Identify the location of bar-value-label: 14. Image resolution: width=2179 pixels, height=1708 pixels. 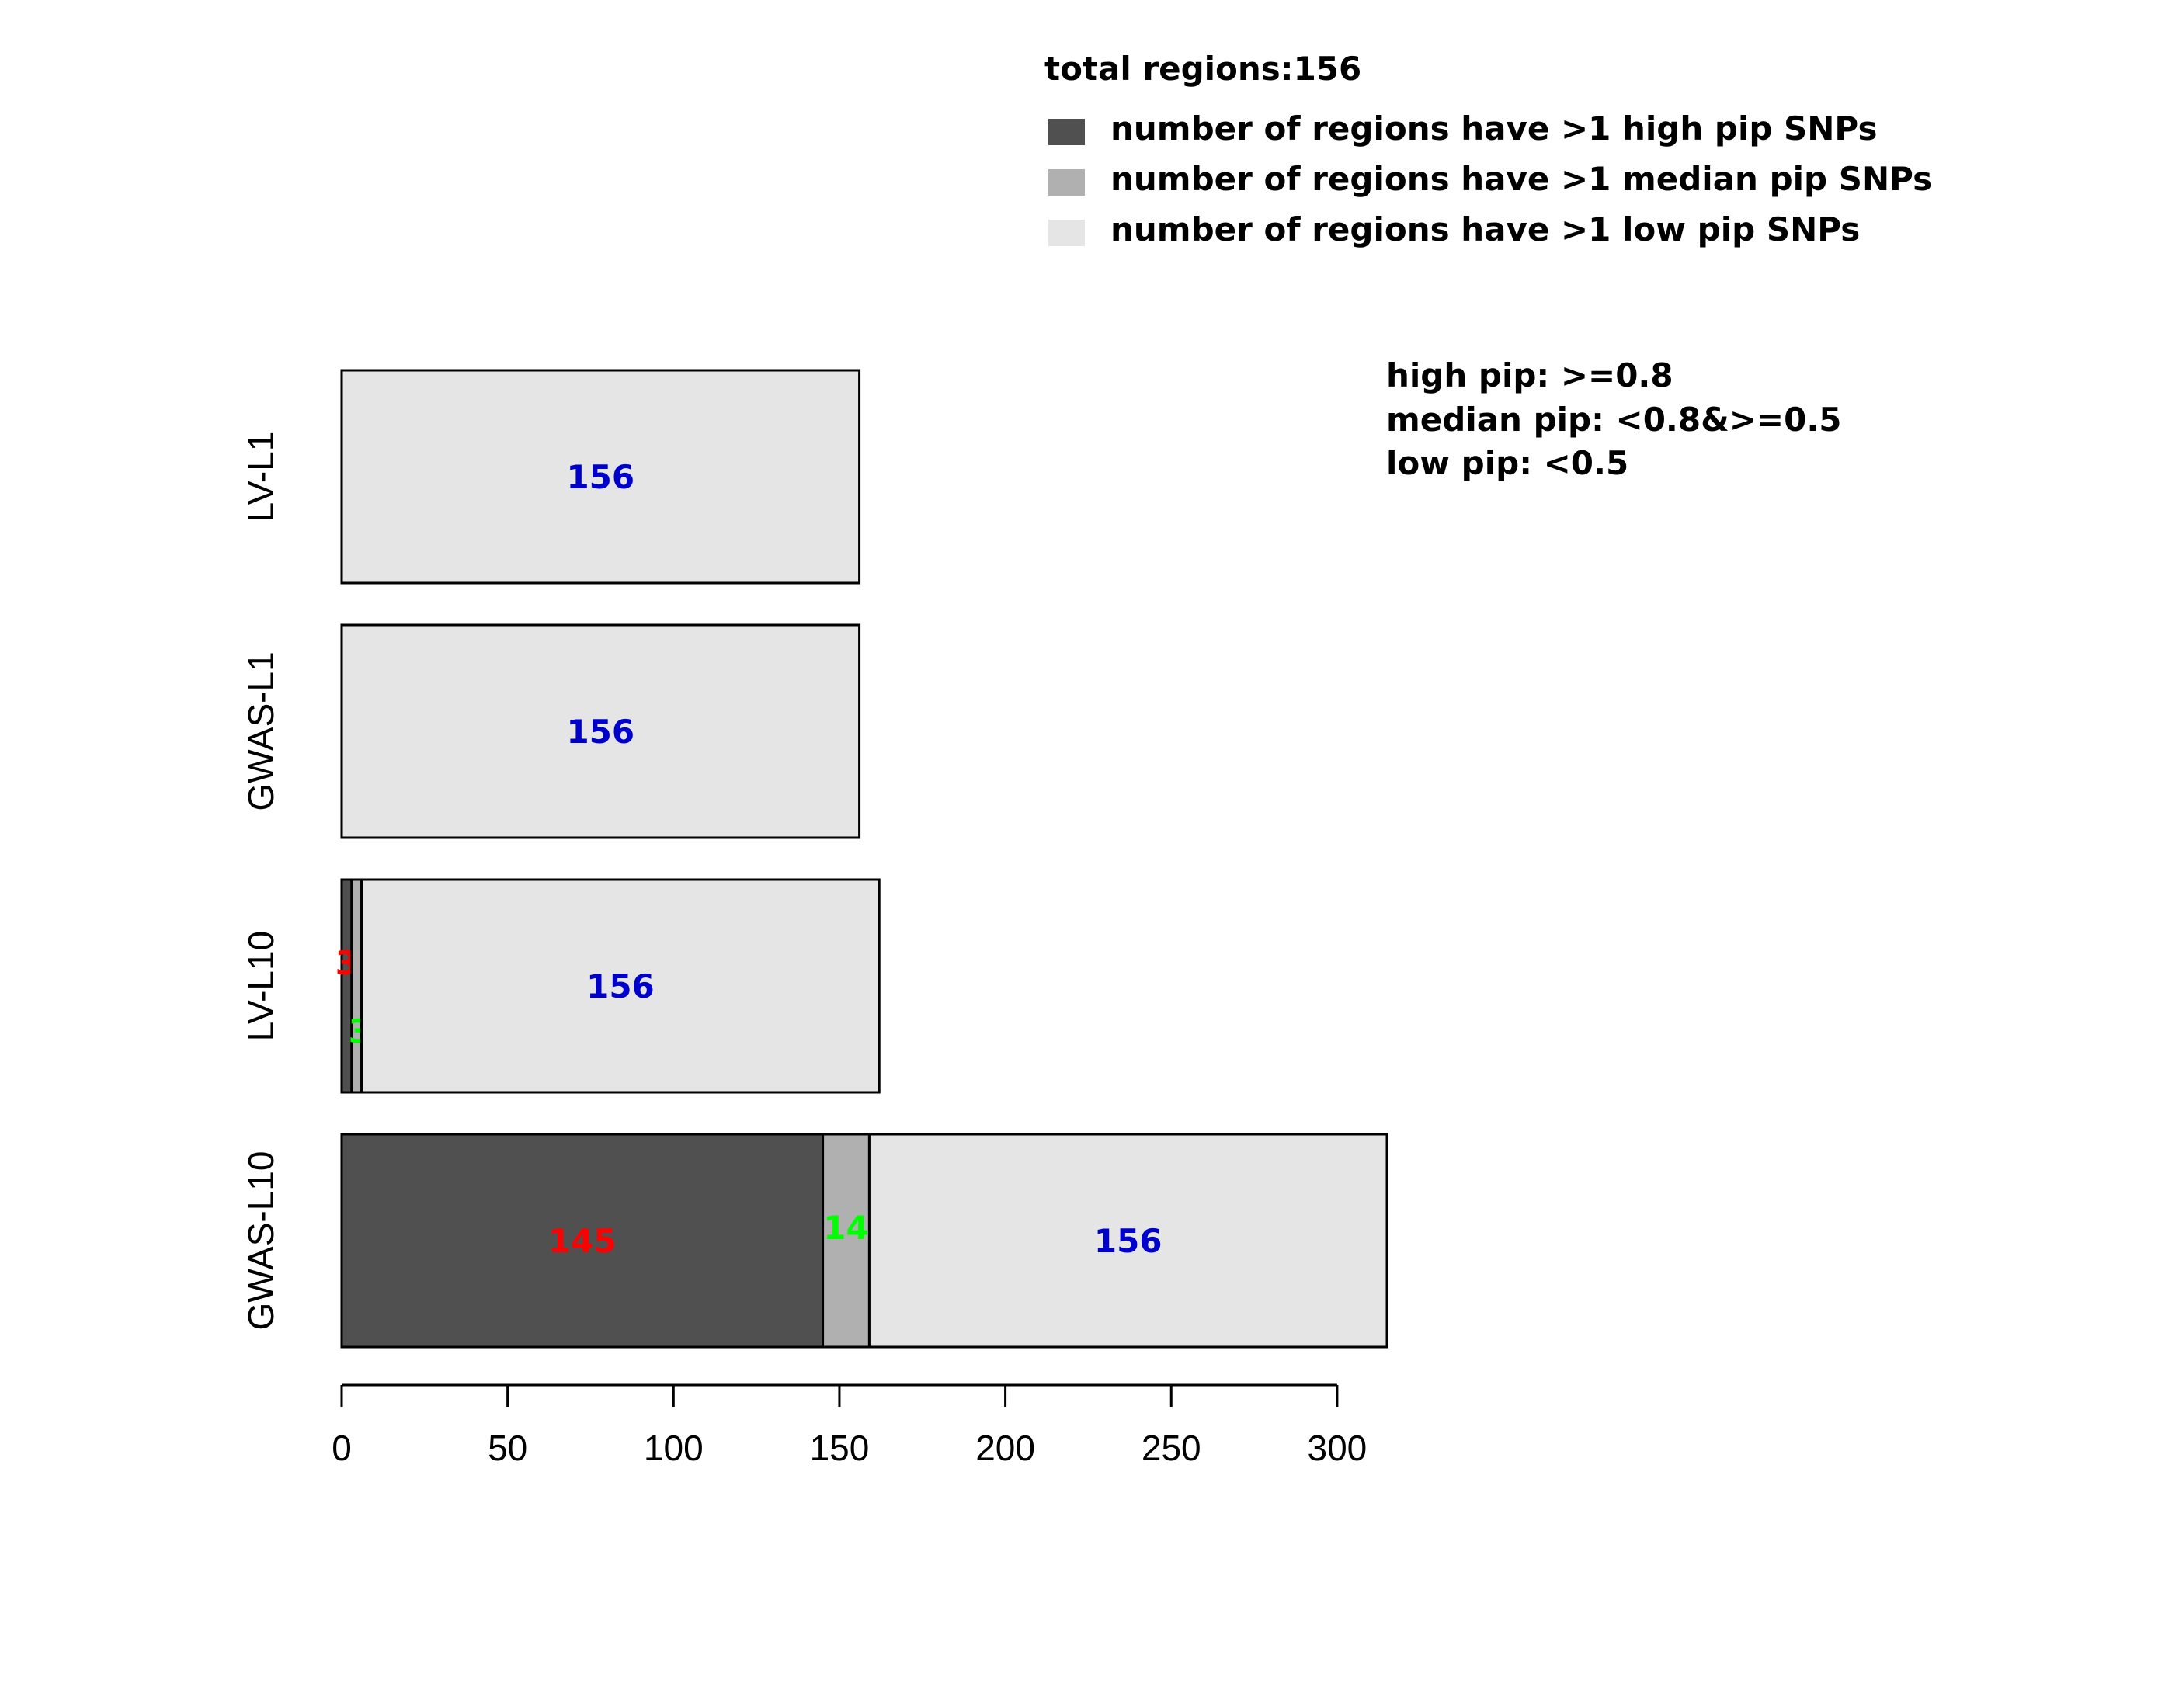
(845, 1228).